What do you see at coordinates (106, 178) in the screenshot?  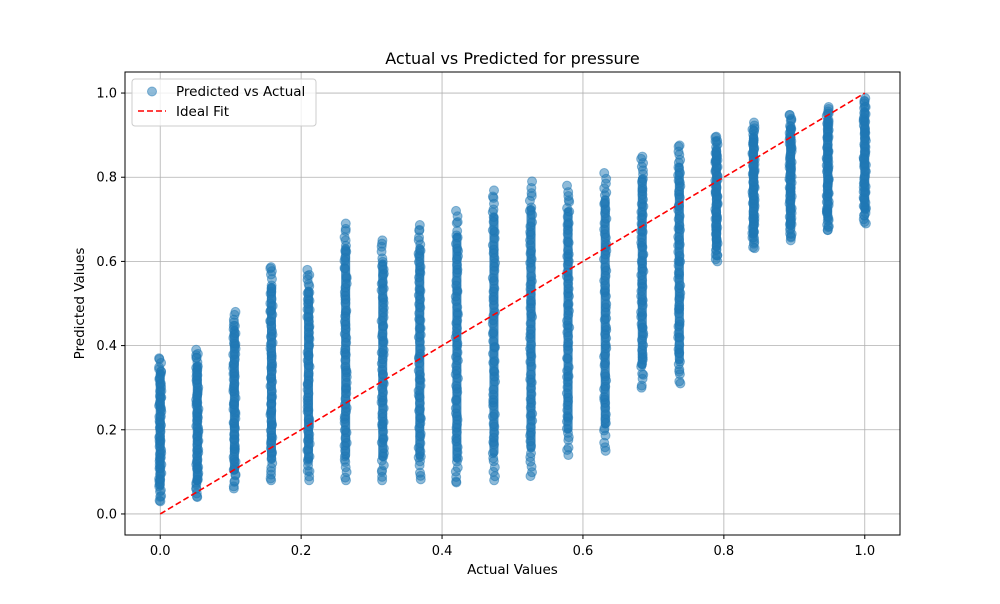 I see `y-tick-label: 0.8` at bounding box center [106, 178].